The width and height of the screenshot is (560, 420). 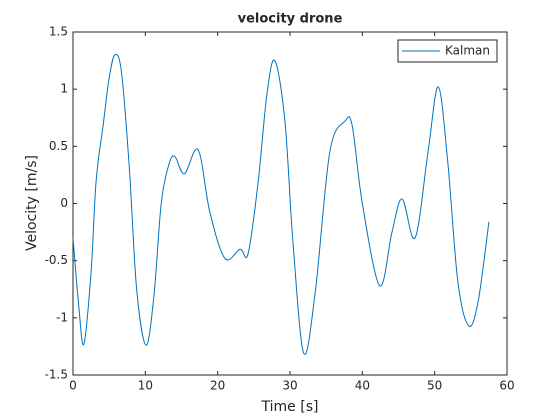 I want to click on y-tick-label: 0, so click(x=64, y=203).